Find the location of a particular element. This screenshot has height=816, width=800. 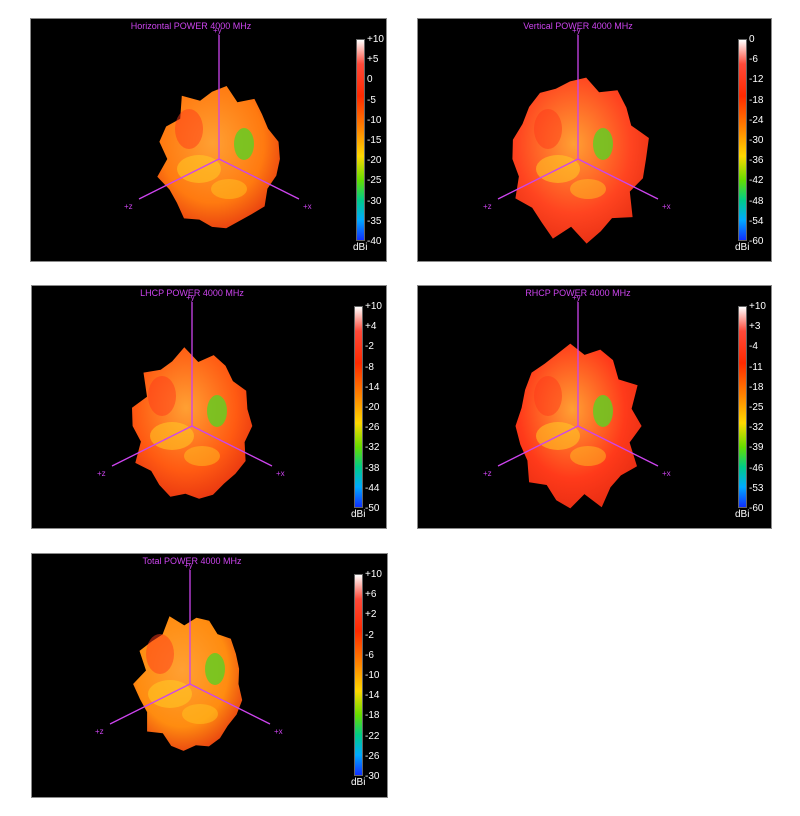

chart-title: Vertical POWER 4000 MHz is located at coordinates (578, 26).